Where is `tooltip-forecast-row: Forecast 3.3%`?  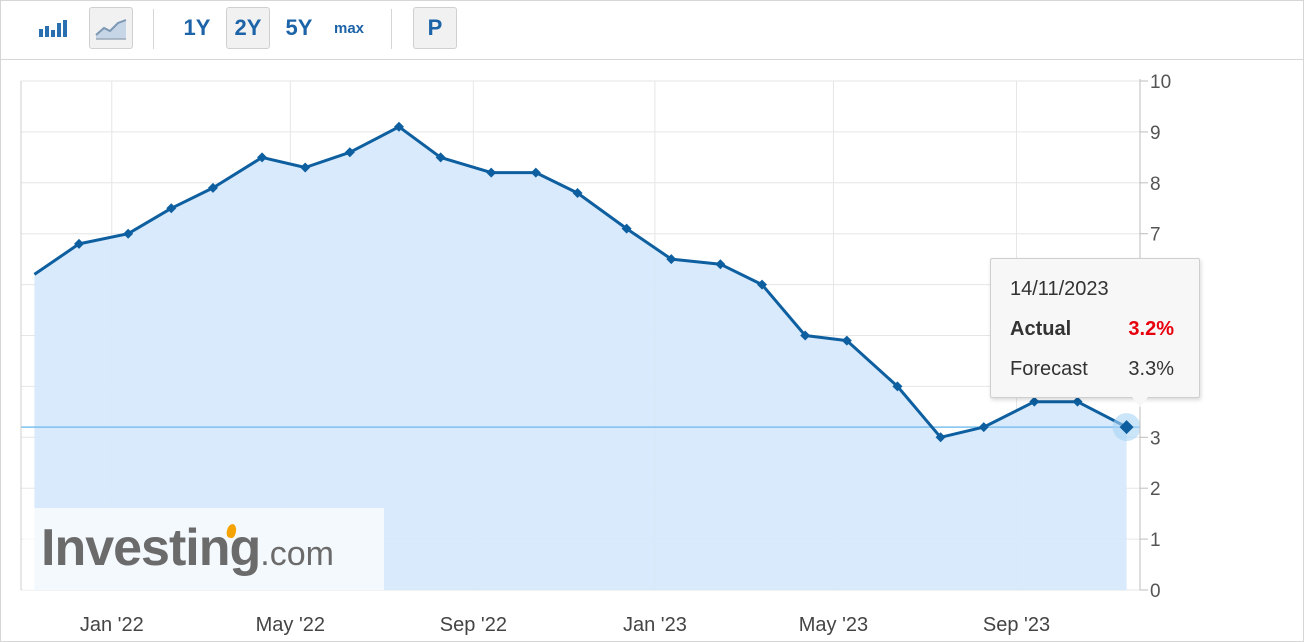
tooltip-forecast-row: Forecast 3.3% is located at coordinates (1092, 369).